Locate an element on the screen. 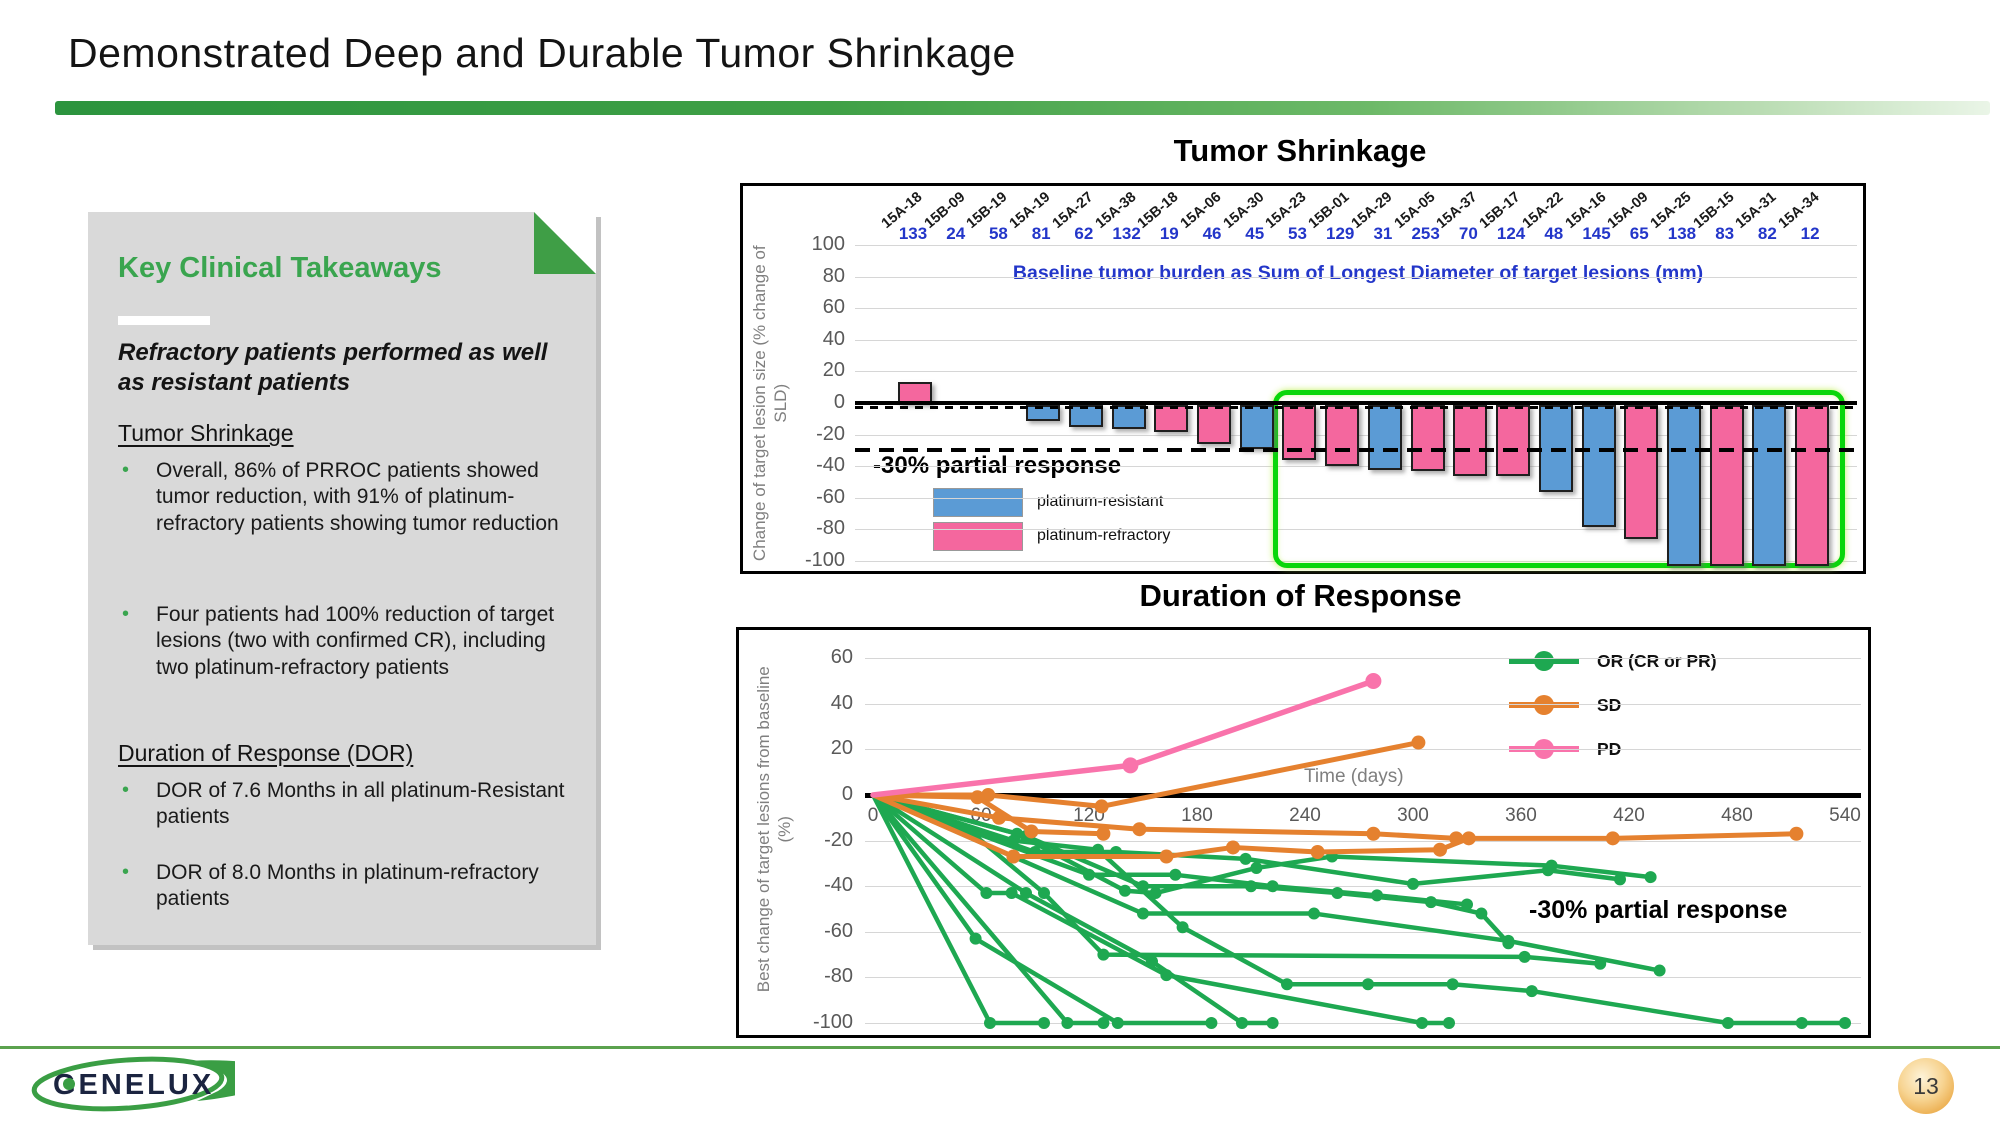  waterfall-zero-dashes is located at coordinates (1356, 407).